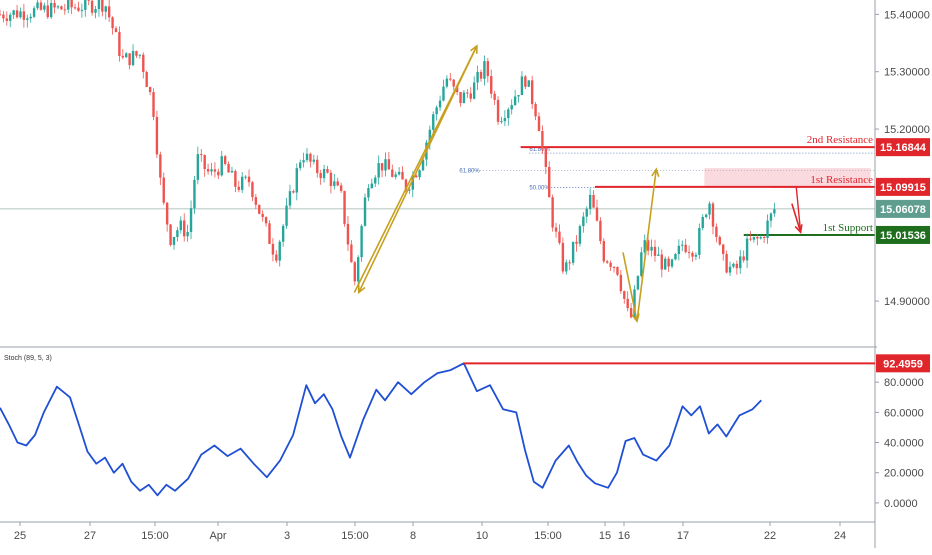 This screenshot has width=932, height=555. Describe the element at coordinates (840, 536) in the screenshot. I see `time-tick-label: 24` at that location.